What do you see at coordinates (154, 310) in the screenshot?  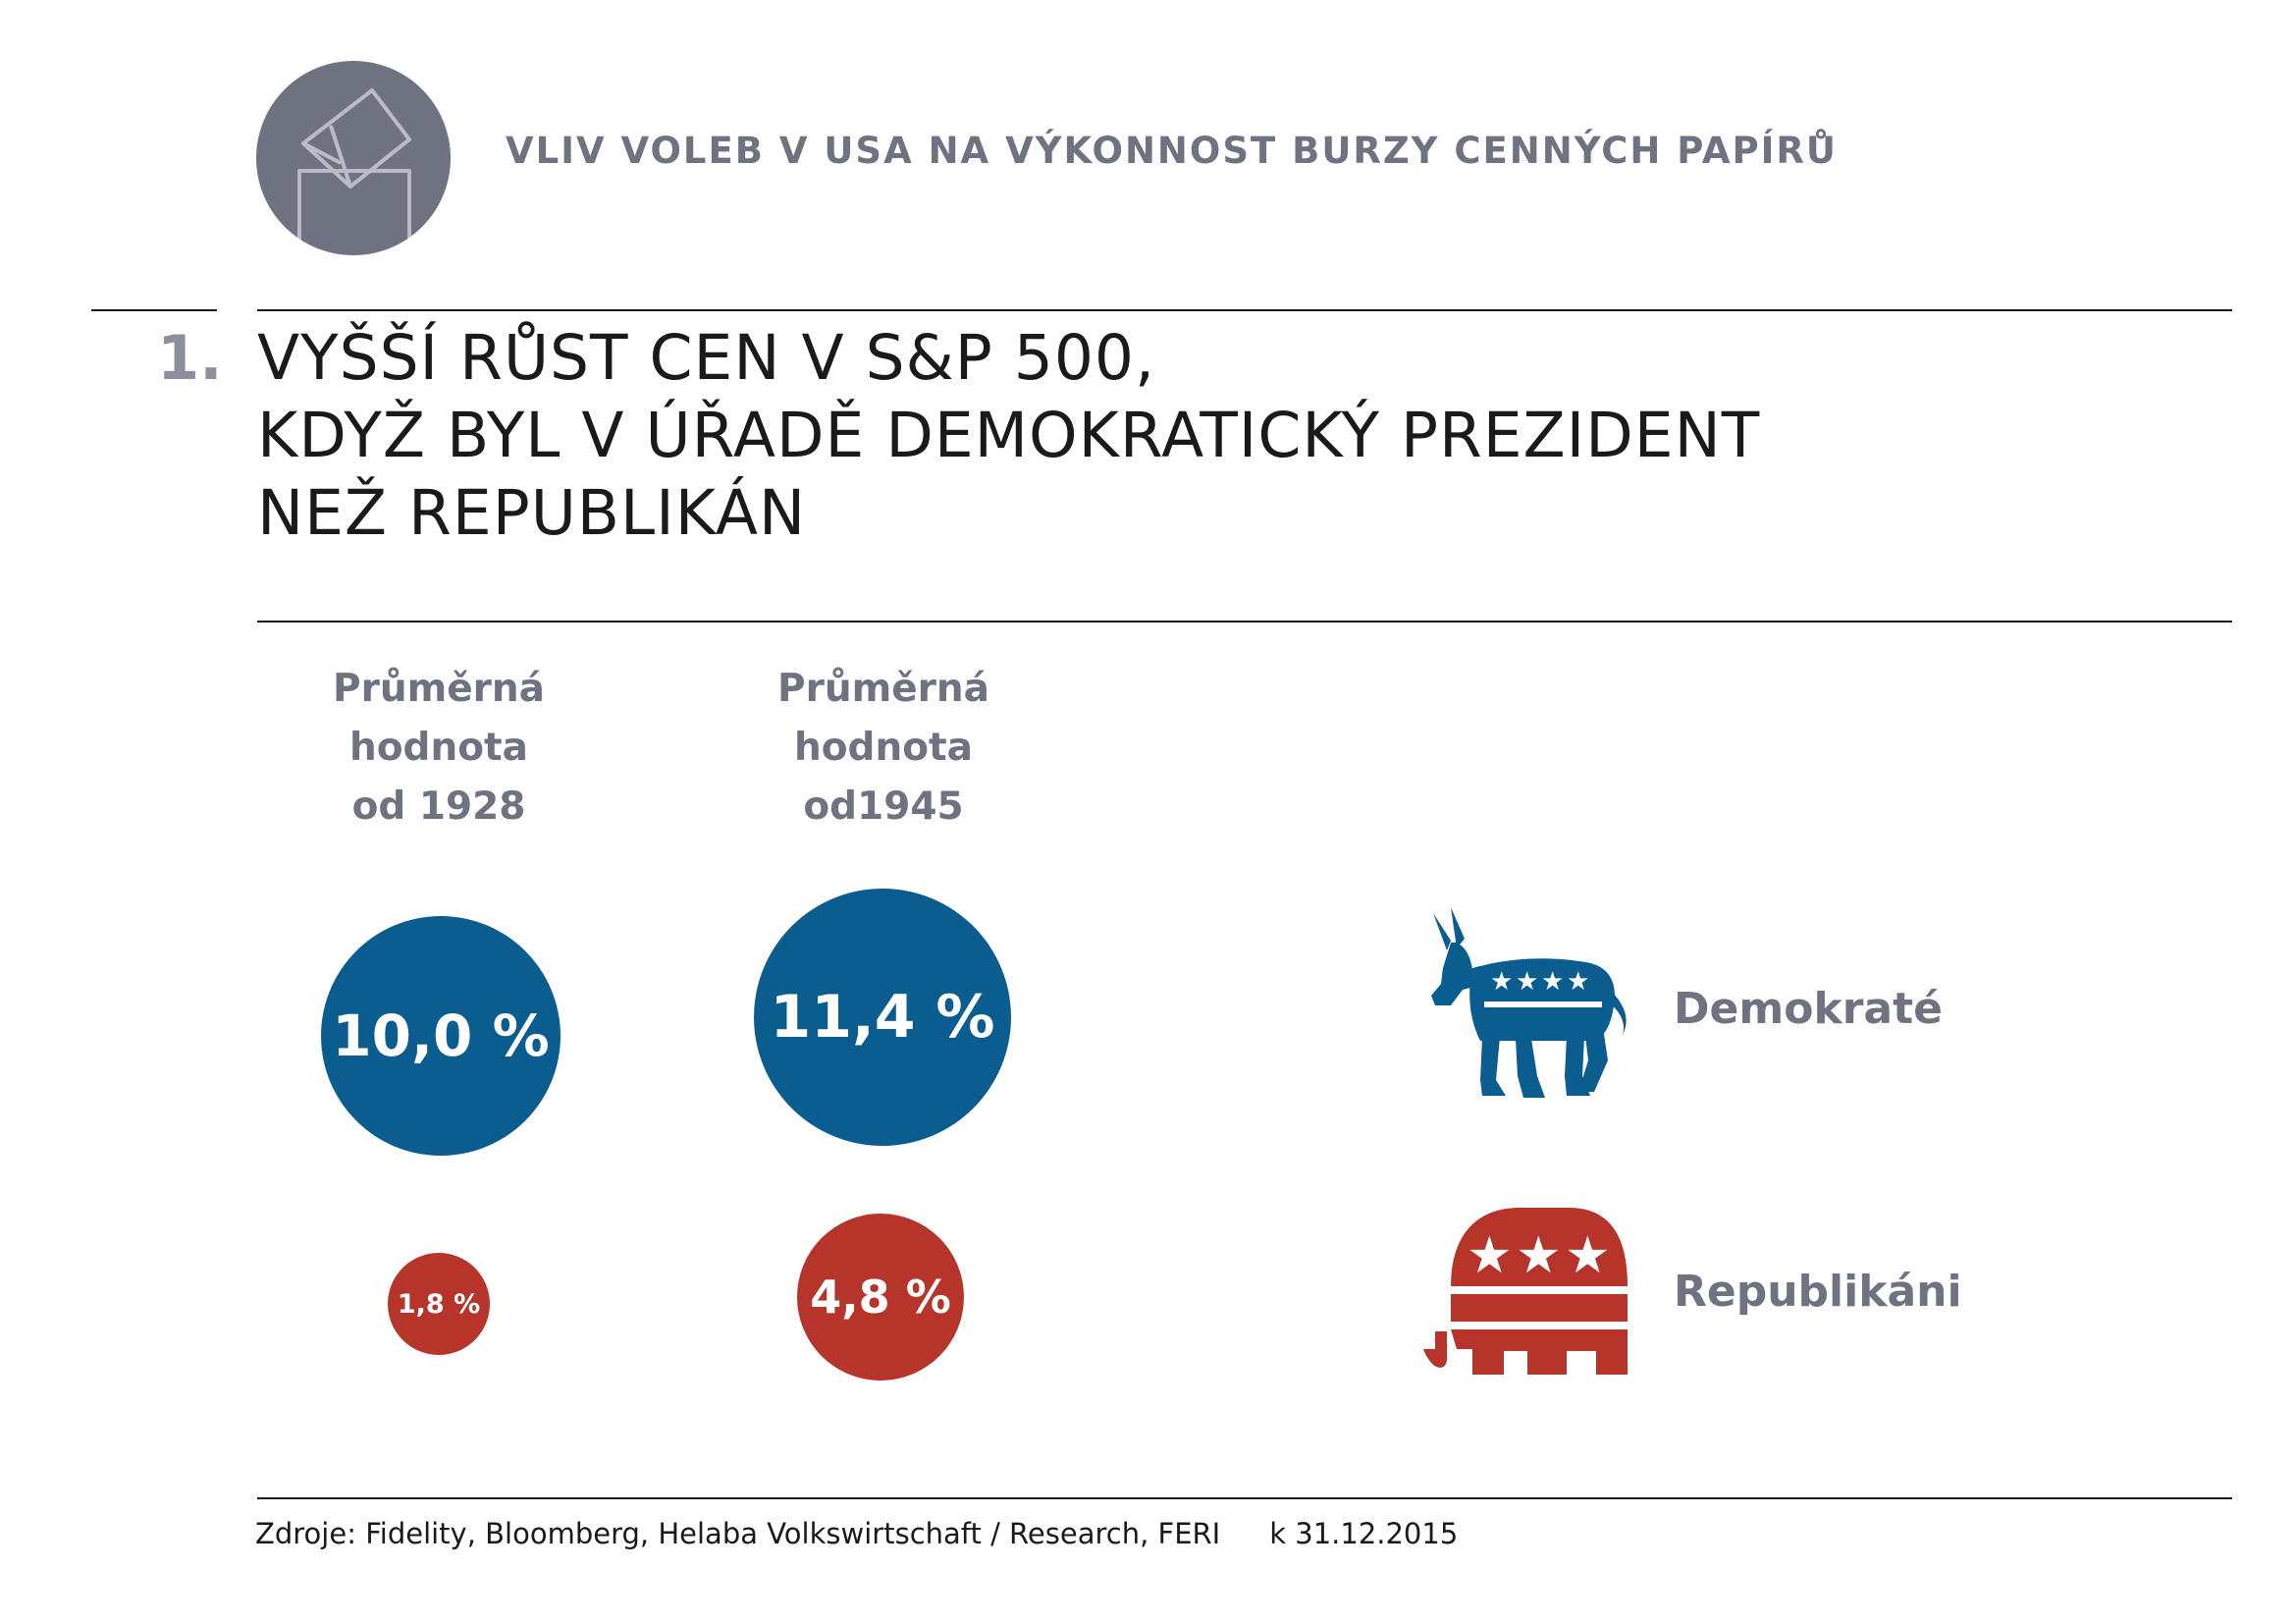 I see `divider-top` at bounding box center [154, 310].